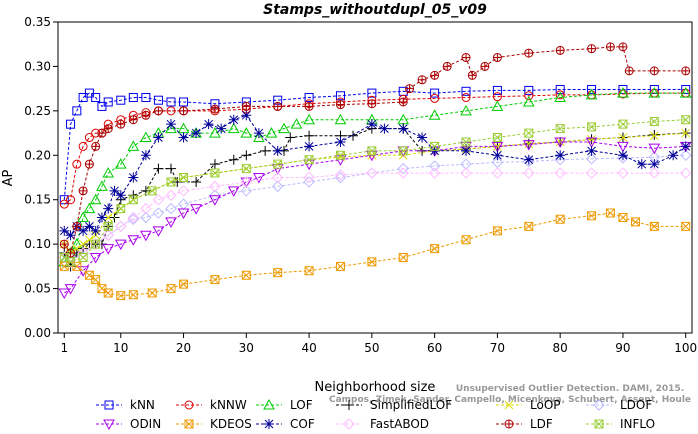 The width and height of the screenshot is (698, 434). What do you see at coordinates (308, 348) in the screenshot?
I see `x-tick-label: 40` at bounding box center [308, 348].